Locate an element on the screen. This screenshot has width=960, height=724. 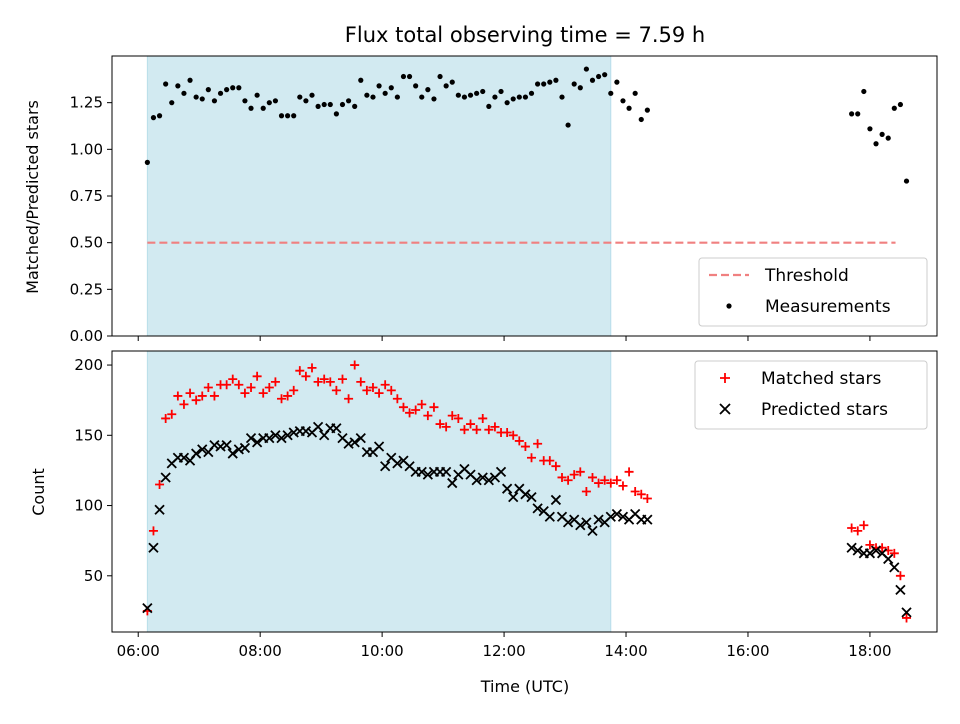
legend-box is located at coordinates (813, 292).